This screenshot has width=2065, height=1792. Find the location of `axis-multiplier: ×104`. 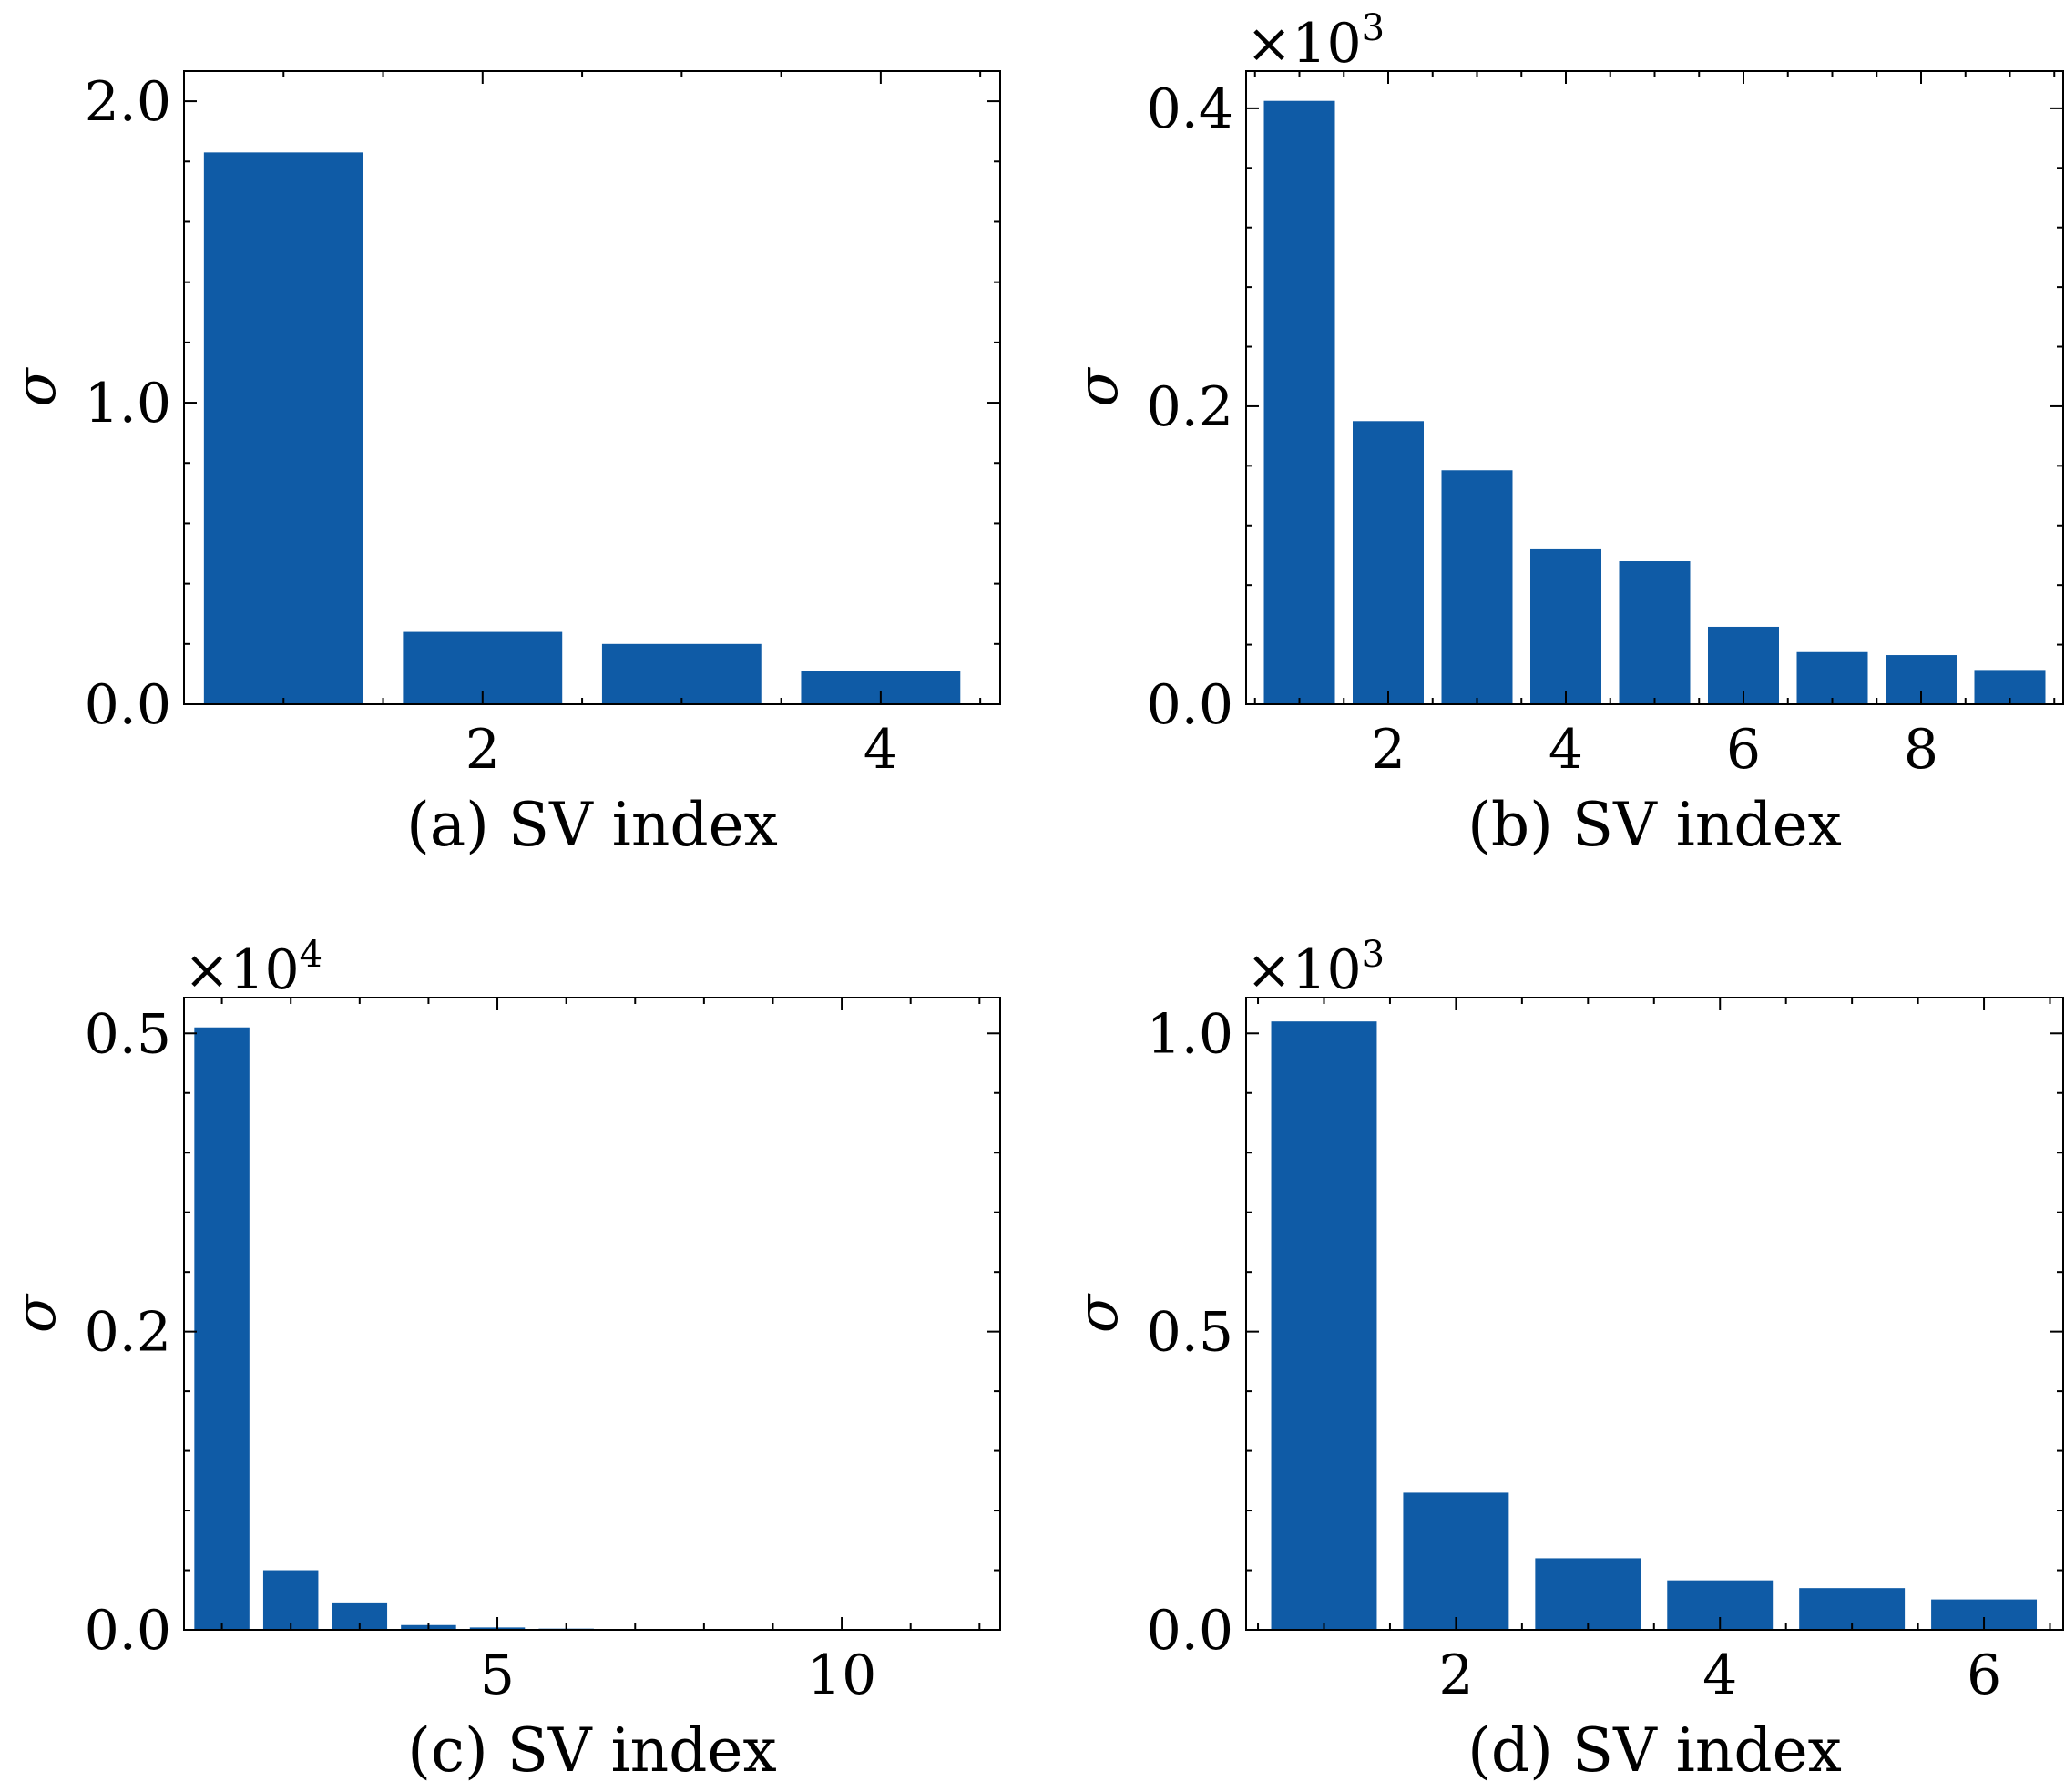

axis-multiplier: ×104 is located at coordinates (253, 968).